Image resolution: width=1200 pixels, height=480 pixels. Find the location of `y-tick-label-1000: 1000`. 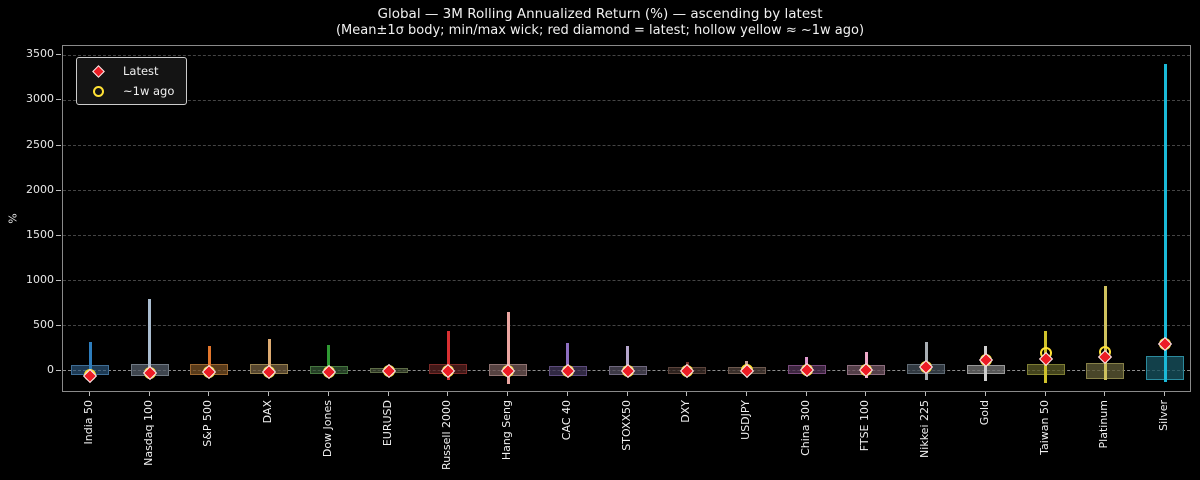

y-tick-label-1000: 1000 is located at coordinates (40, 279).